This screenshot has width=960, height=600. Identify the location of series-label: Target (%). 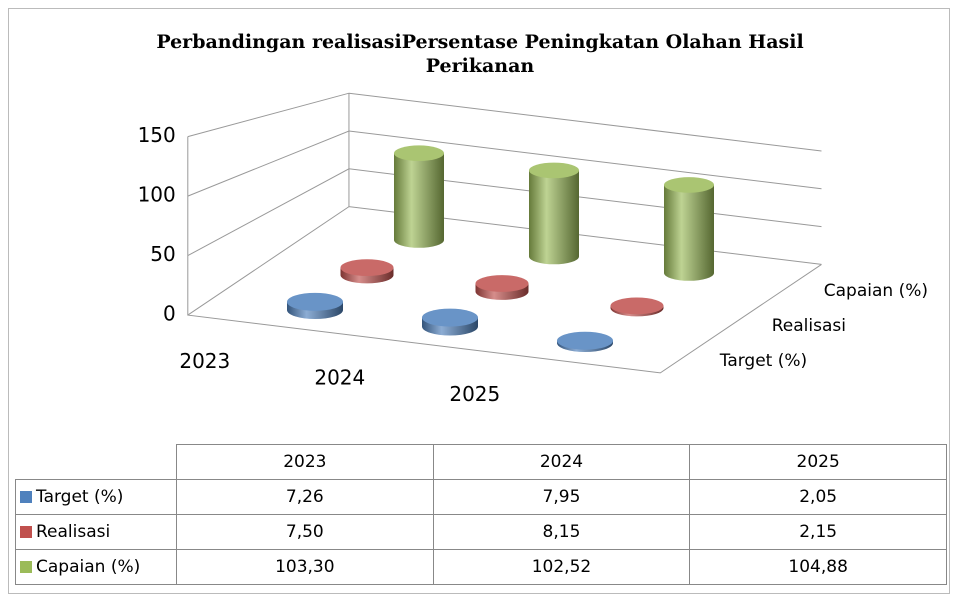
(763, 361).